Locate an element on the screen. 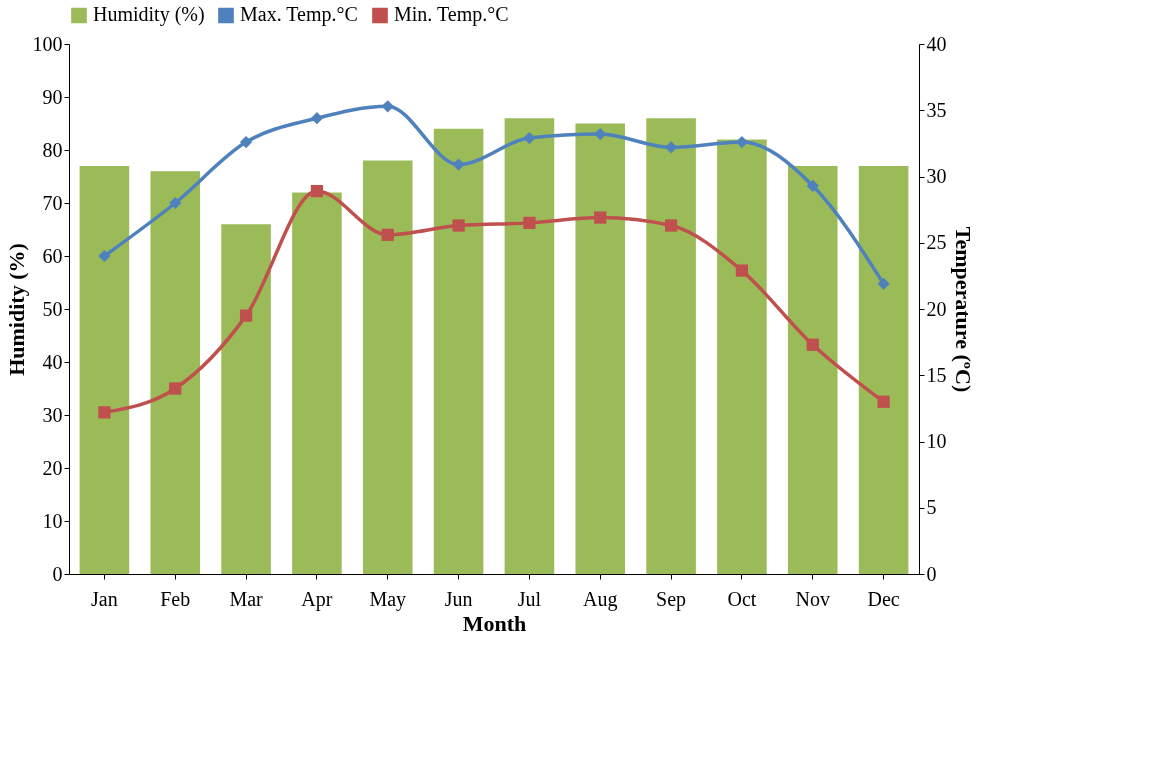 The height and width of the screenshot is (764, 1152). x-tick-label: Nov is located at coordinates (812, 598).